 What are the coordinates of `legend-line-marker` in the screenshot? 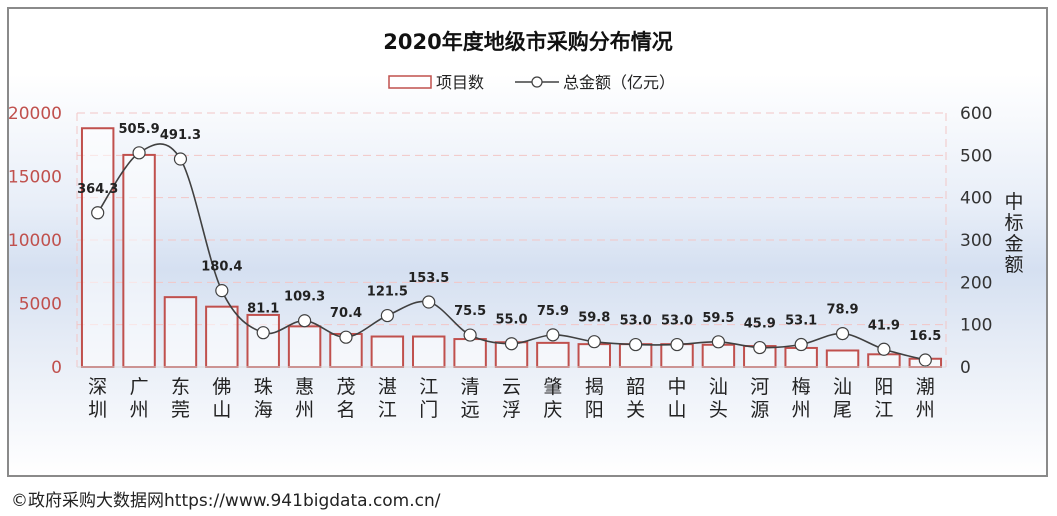 It's located at (537, 82).